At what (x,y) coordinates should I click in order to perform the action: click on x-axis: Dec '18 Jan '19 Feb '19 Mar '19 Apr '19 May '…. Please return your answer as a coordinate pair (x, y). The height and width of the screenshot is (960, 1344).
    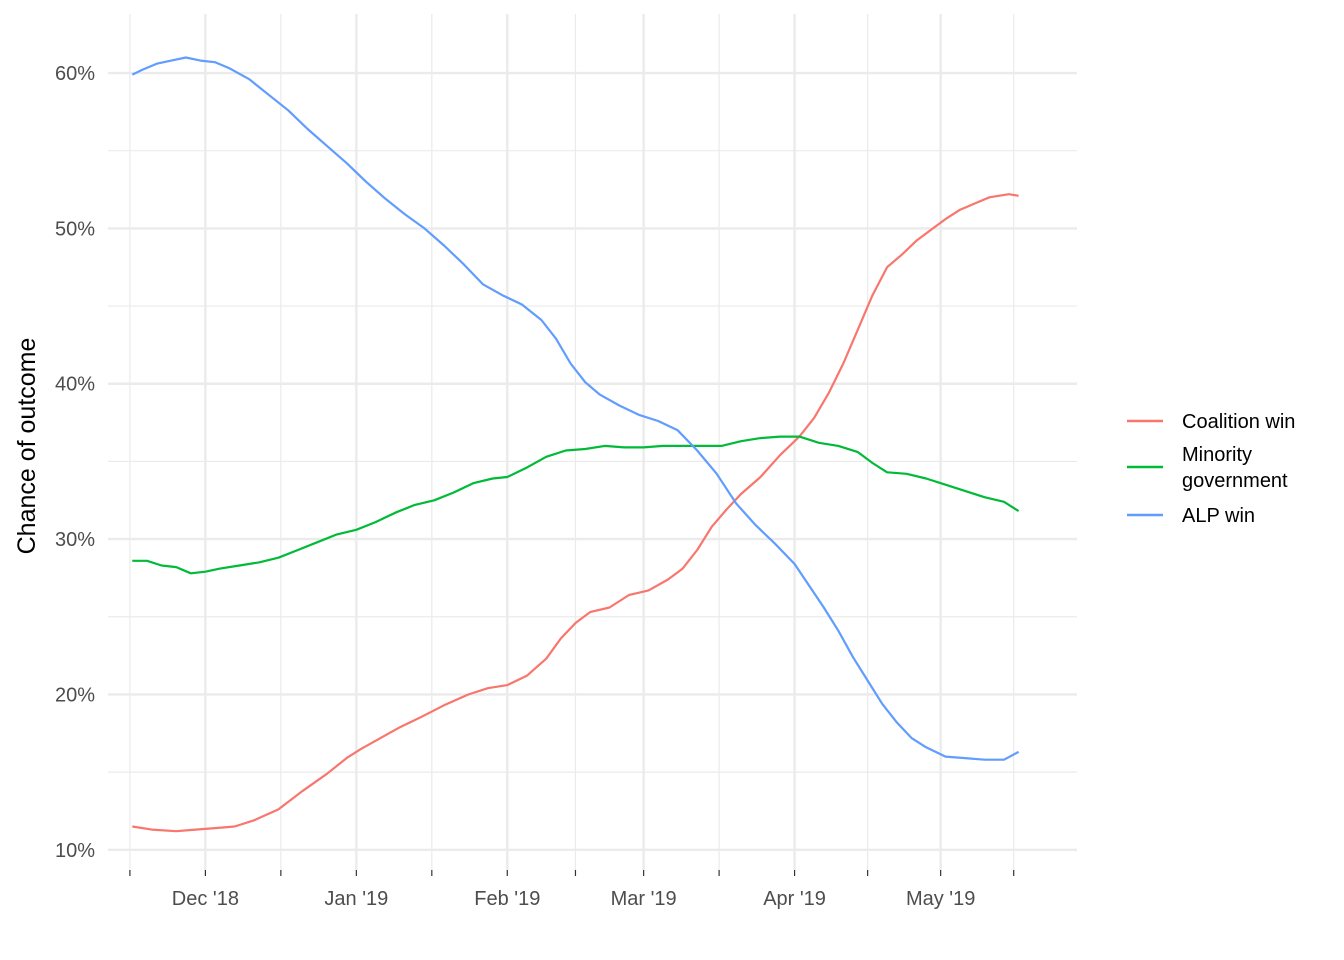
    Looking at the image, I should click on (572, 890).